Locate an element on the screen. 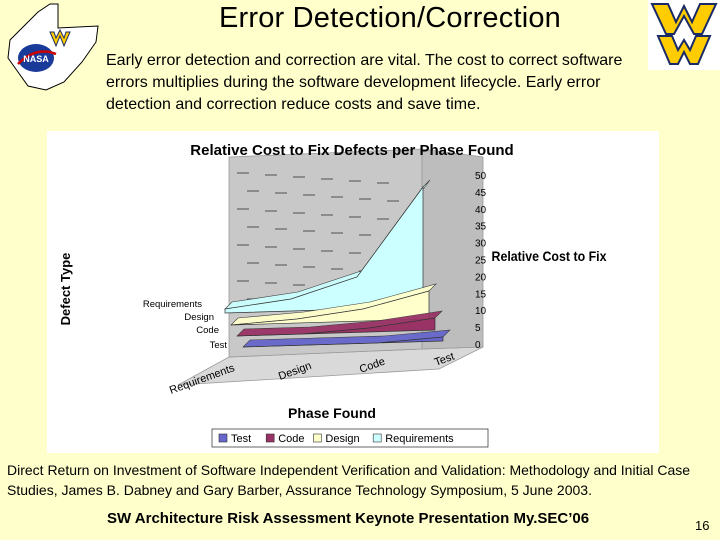 This screenshot has height=540, width=720. legend-box is located at coordinates (350, 438).